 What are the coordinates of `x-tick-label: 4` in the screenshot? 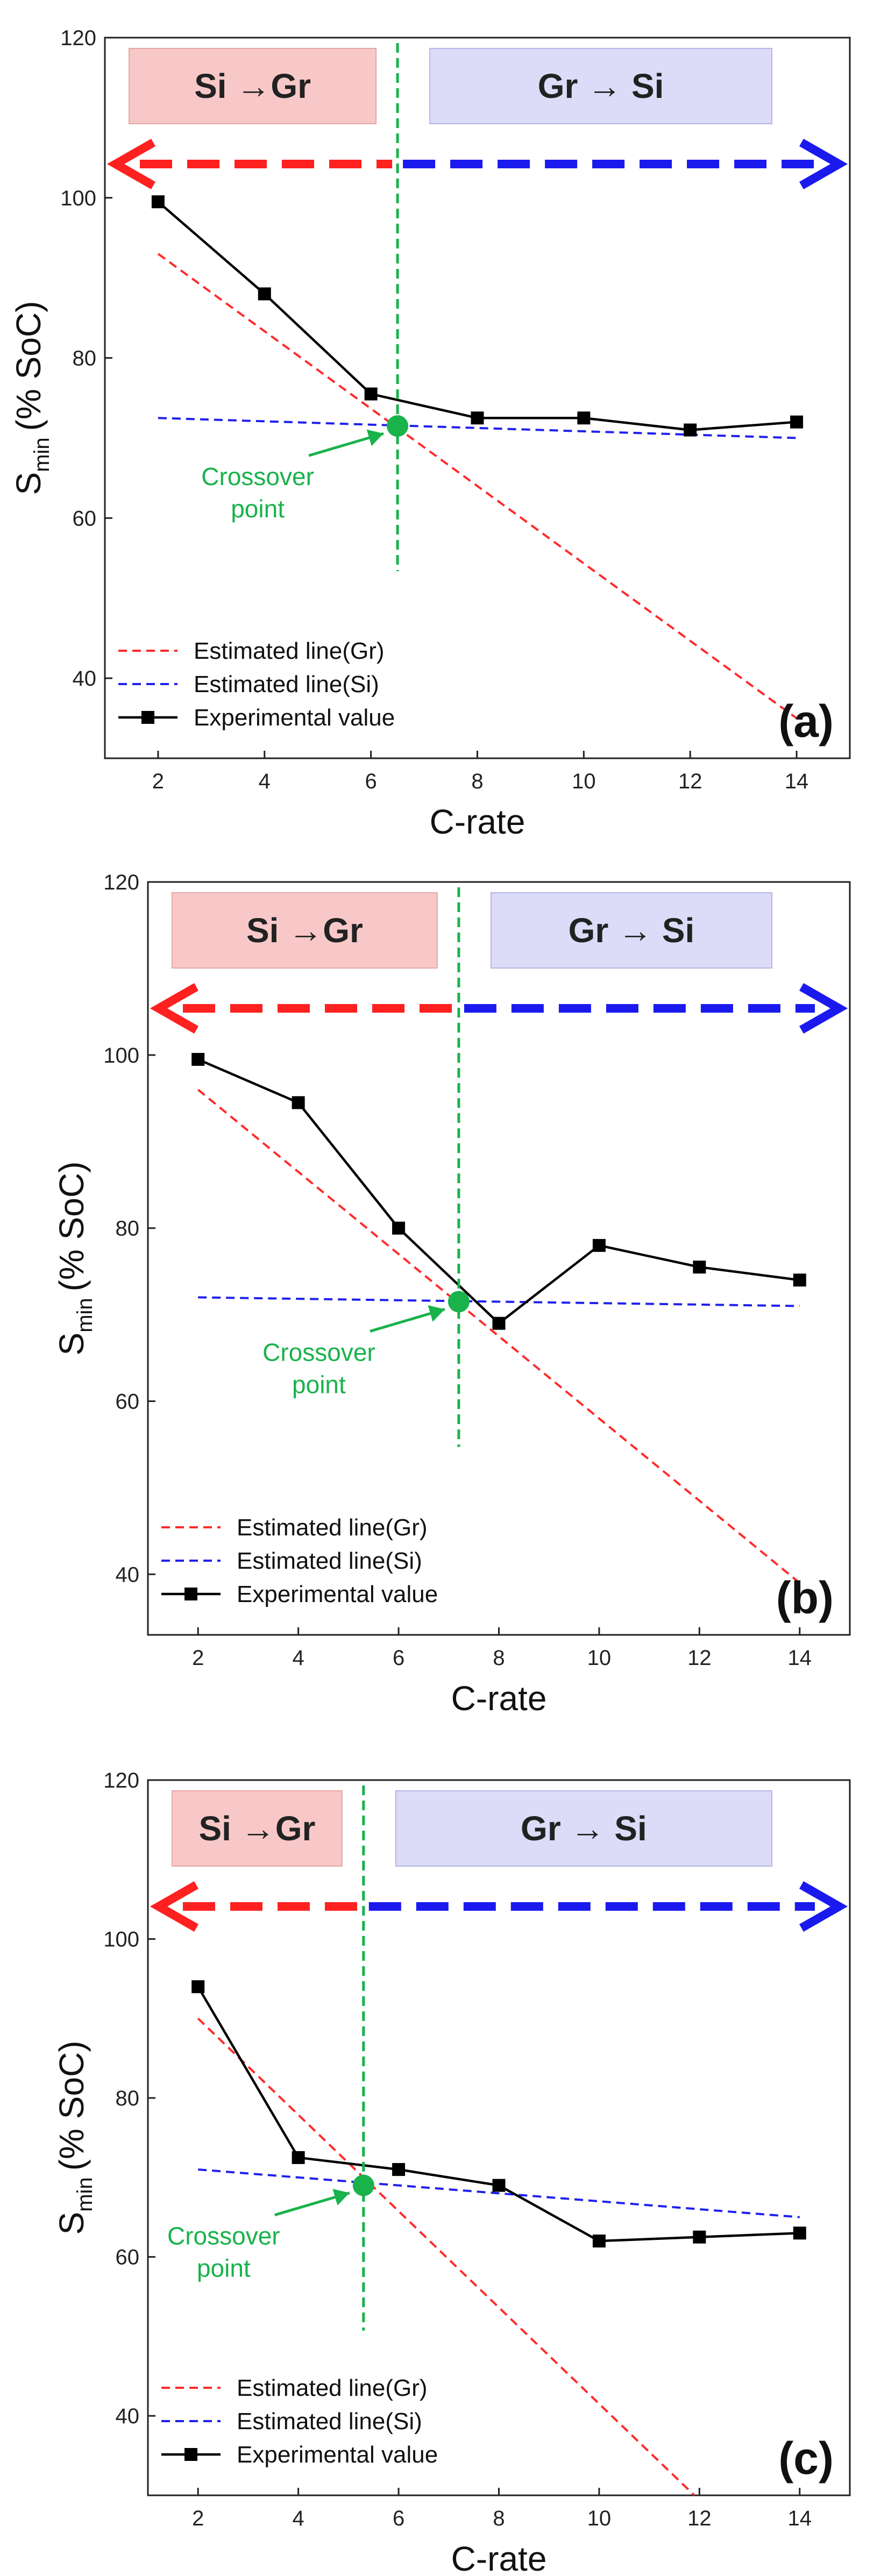 It's located at (265, 782).